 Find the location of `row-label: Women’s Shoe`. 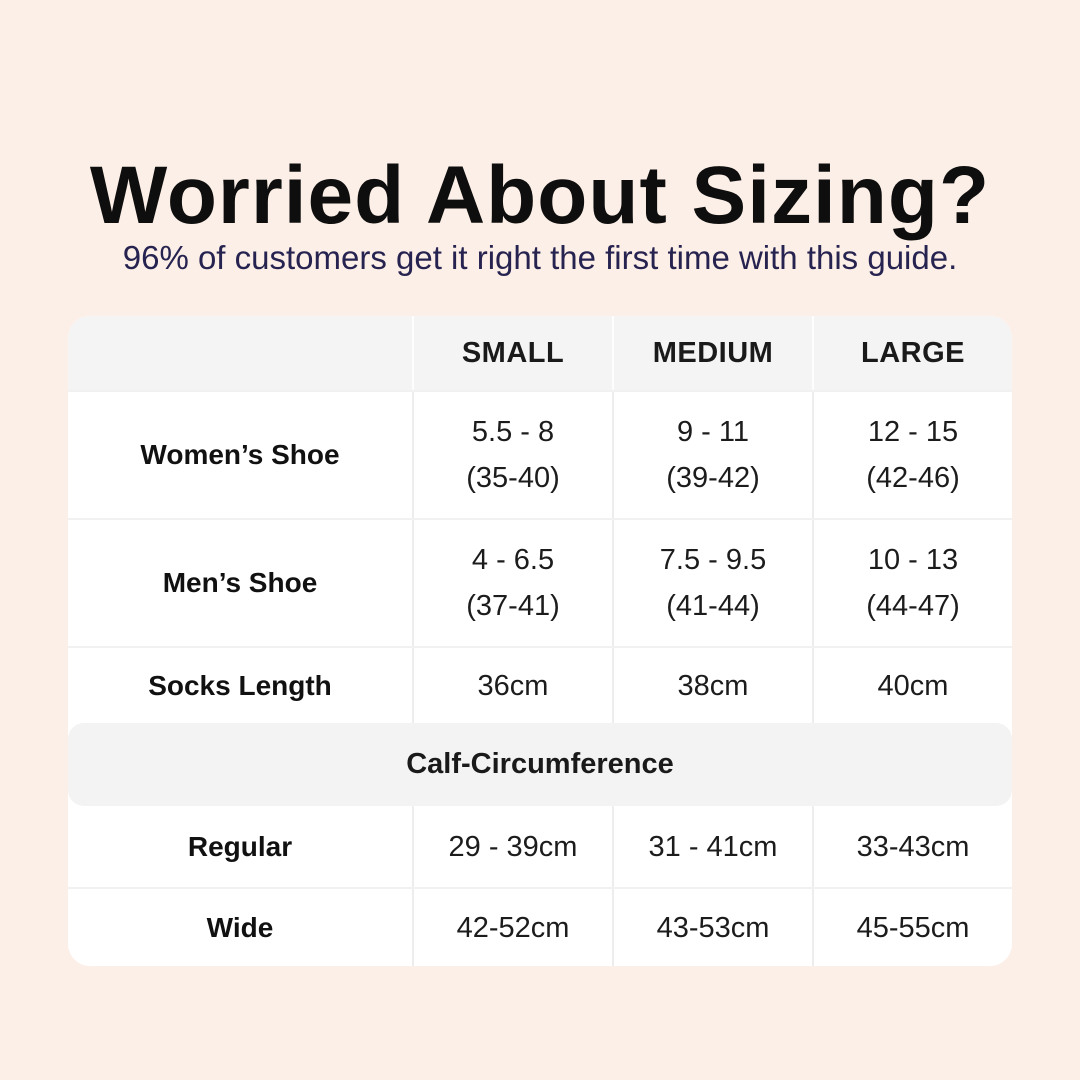

row-label: Women’s Shoe is located at coordinates (240, 454).